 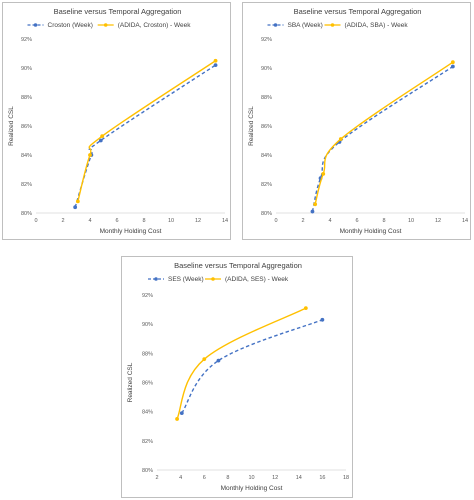 I want to click on x-tick-label: 16, so click(x=322, y=478).